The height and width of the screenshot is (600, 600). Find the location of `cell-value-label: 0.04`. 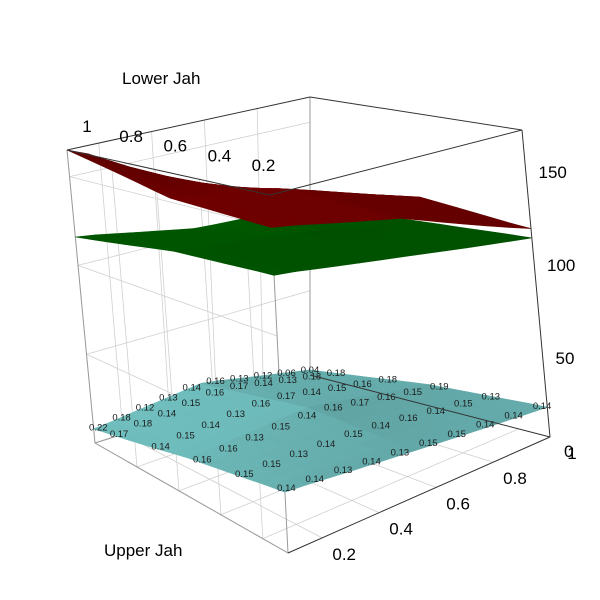

cell-value-label: 0.04 is located at coordinates (310, 370).